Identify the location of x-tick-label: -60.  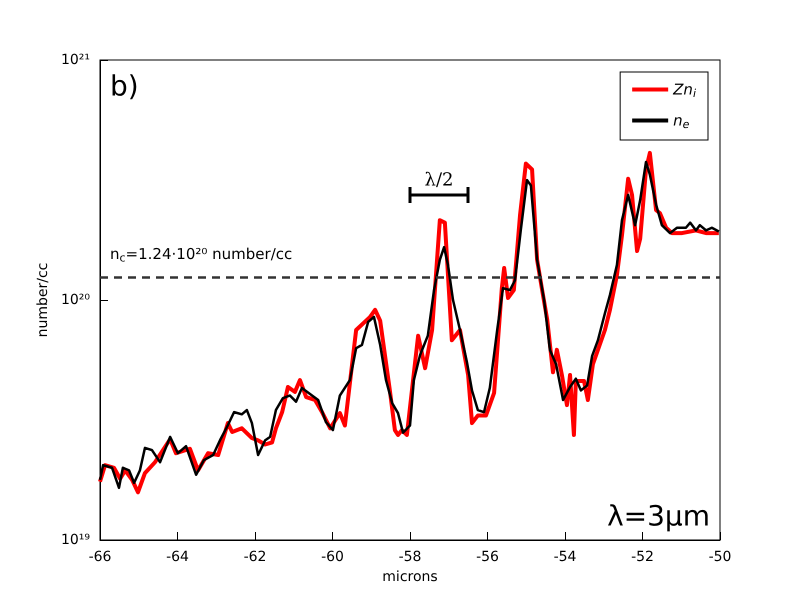
(332, 557).